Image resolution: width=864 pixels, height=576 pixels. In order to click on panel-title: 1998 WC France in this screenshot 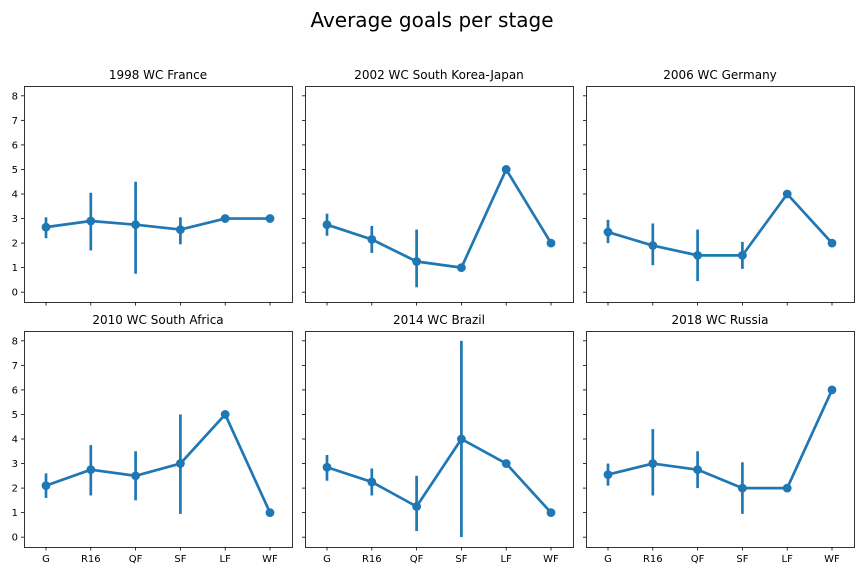, I will do `click(158, 75)`.